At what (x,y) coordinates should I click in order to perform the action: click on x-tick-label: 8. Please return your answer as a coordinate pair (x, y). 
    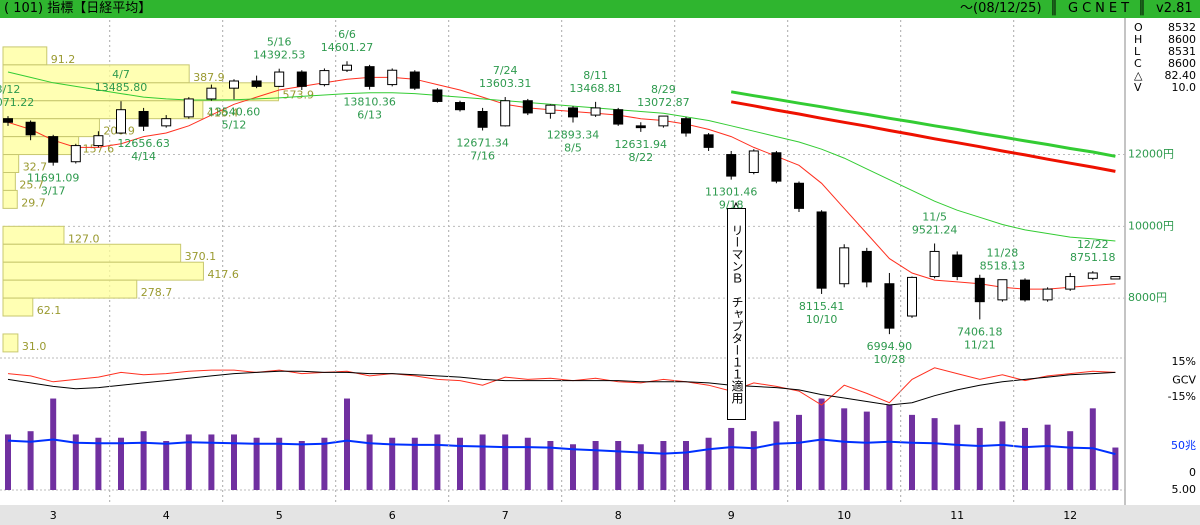
    Looking at the image, I should click on (618, 515).